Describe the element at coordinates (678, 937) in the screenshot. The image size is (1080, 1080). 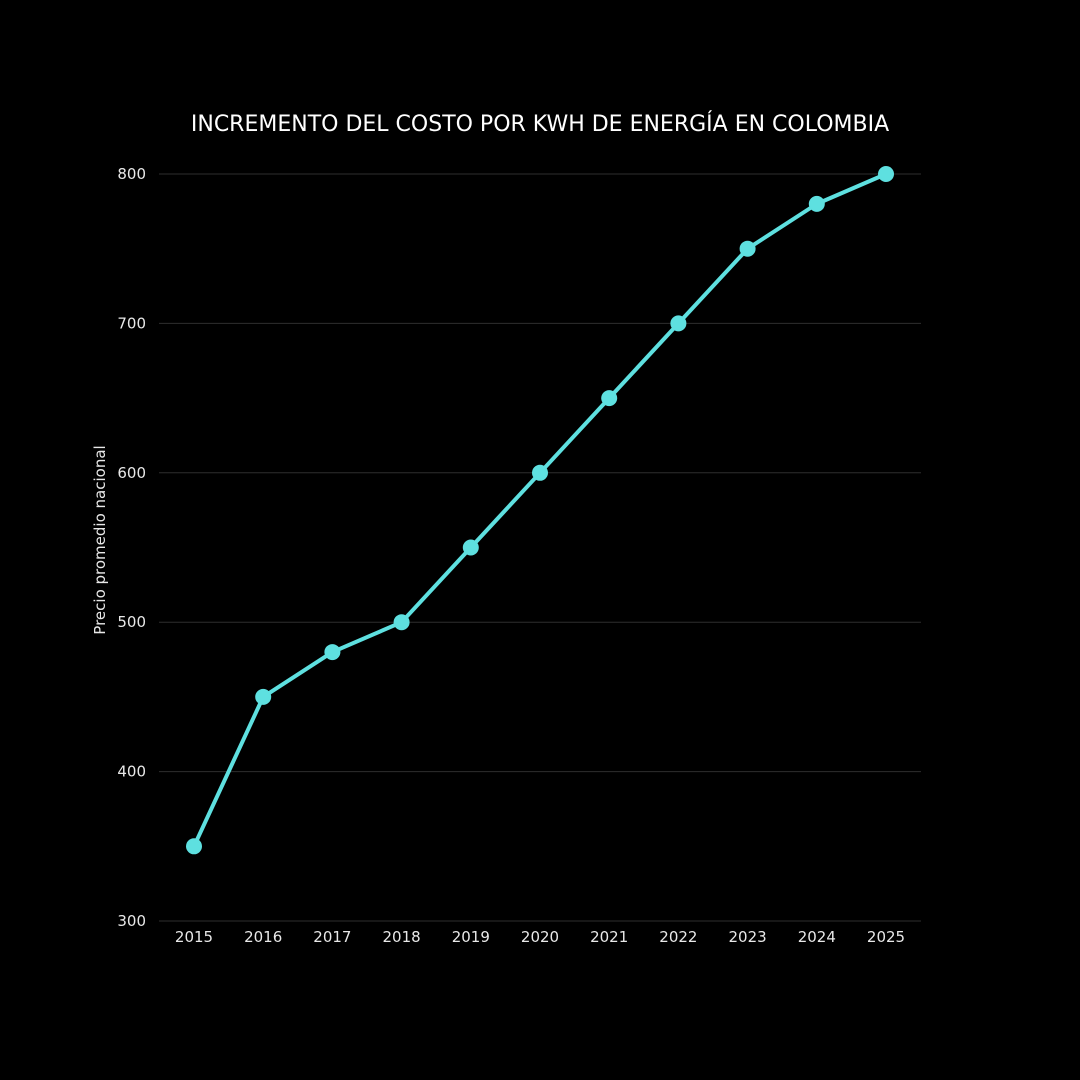
I see `x-tick-label: 2022` at that location.